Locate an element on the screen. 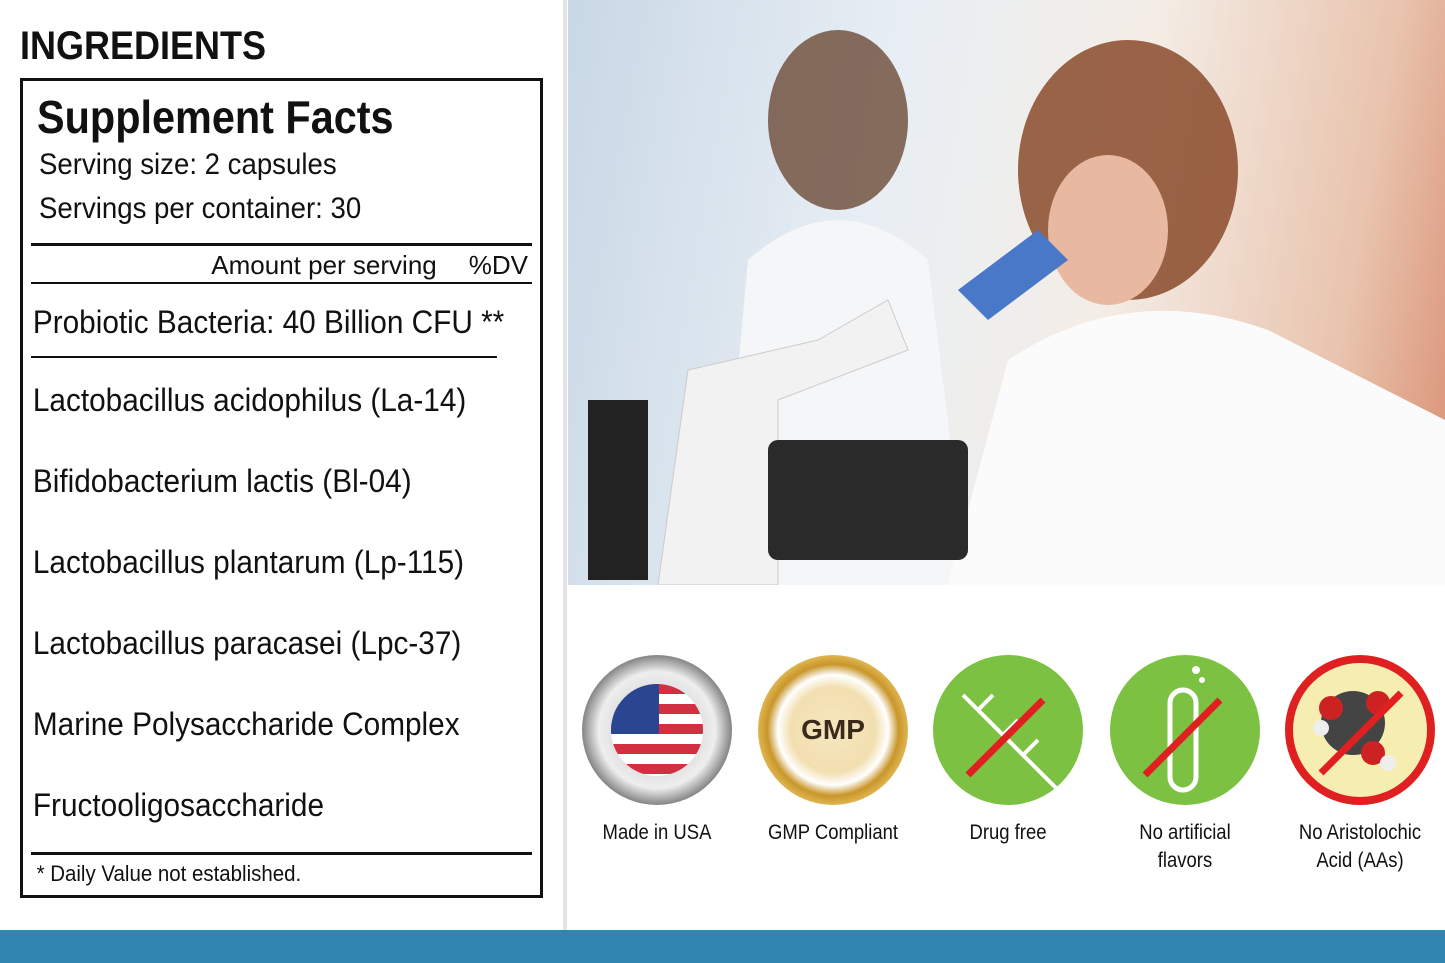 Image resolution: width=1445 pixels, height=963 pixels. usa-flag-seal-icon is located at coordinates (657, 730).